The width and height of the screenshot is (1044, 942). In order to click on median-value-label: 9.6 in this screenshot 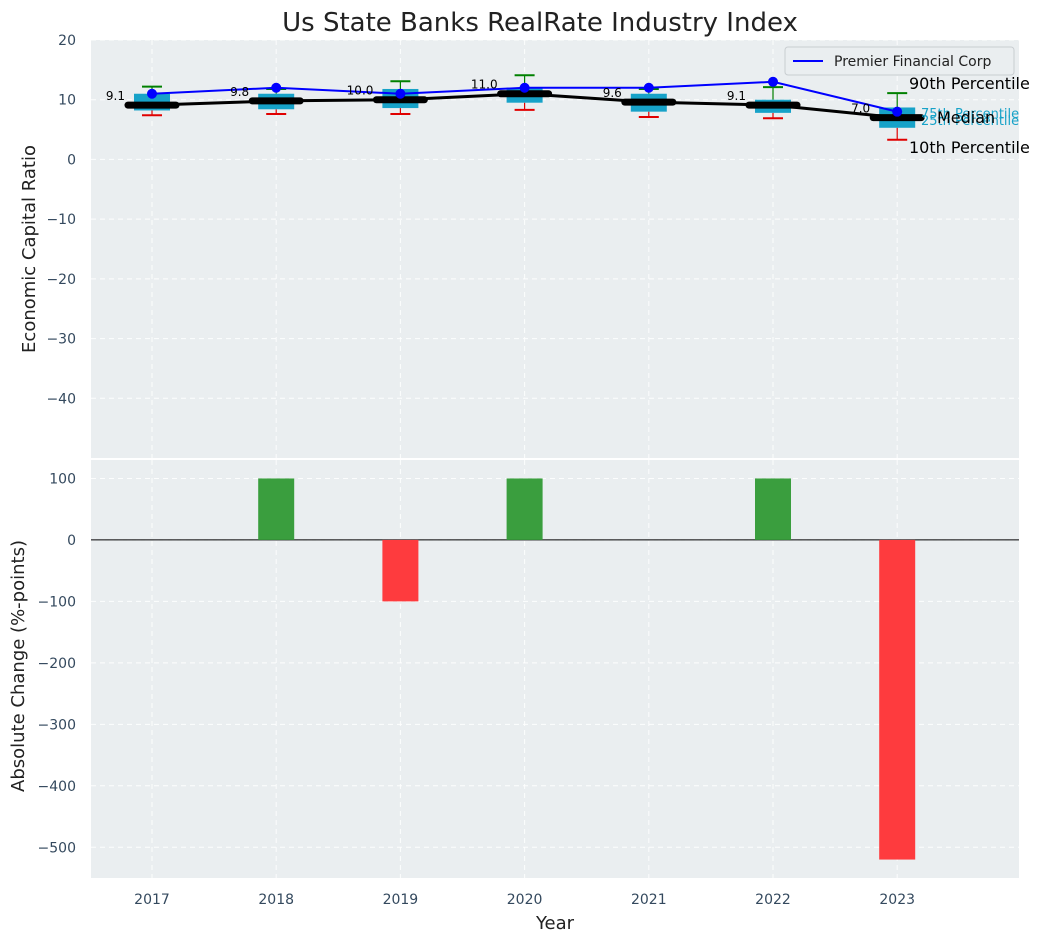, I will do `click(612, 93)`.